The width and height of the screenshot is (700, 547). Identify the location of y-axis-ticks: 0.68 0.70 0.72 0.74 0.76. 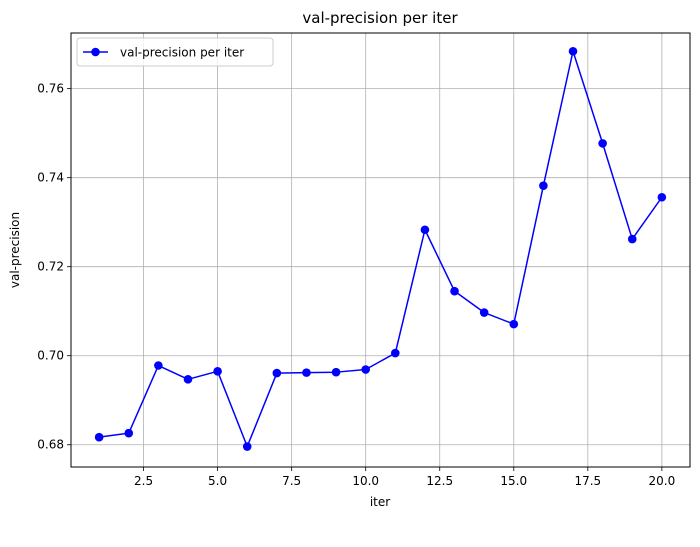
(54, 267).